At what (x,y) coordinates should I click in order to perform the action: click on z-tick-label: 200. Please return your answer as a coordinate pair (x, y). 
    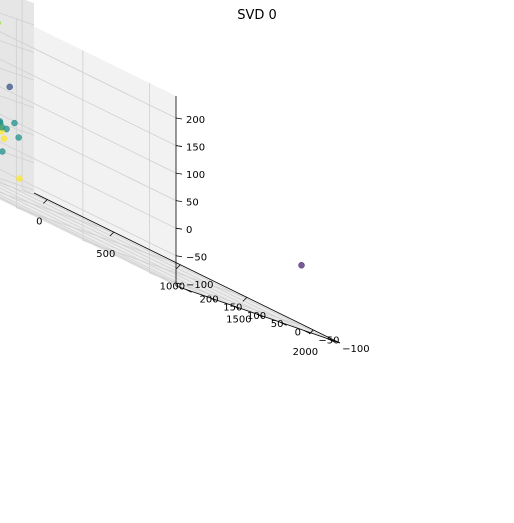
    Looking at the image, I should click on (195, 120).